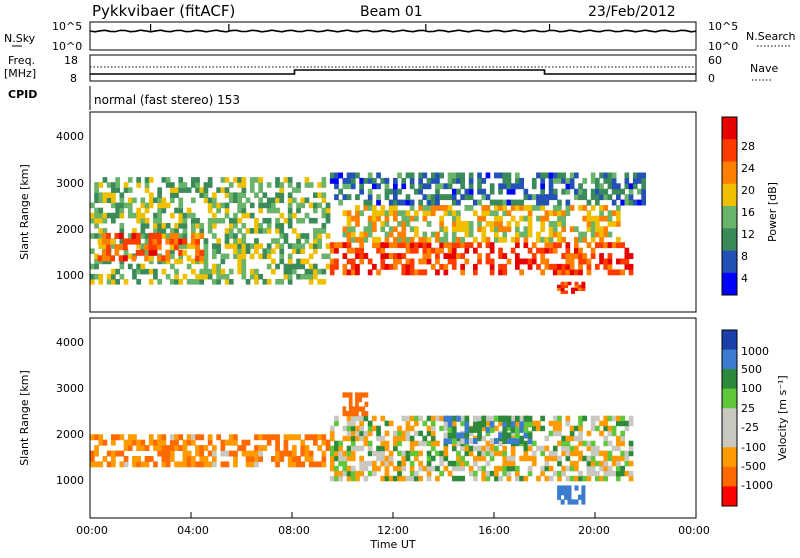 The height and width of the screenshot is (558, 800). I want to click on noise-left-tick-bottom: 10^0, so click(67, 46).